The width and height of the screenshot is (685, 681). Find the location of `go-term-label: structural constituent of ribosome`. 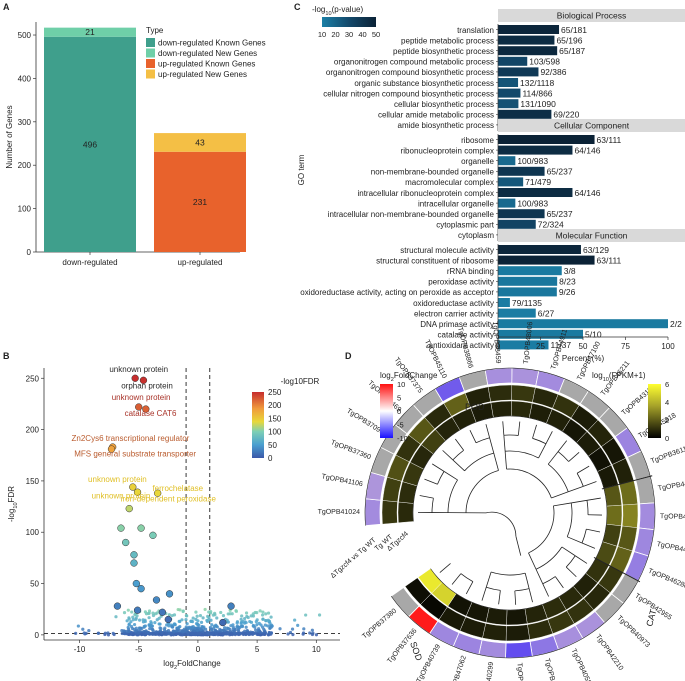

go-term-label: structural constituent of ribosome is located at coordinates (435, 260).